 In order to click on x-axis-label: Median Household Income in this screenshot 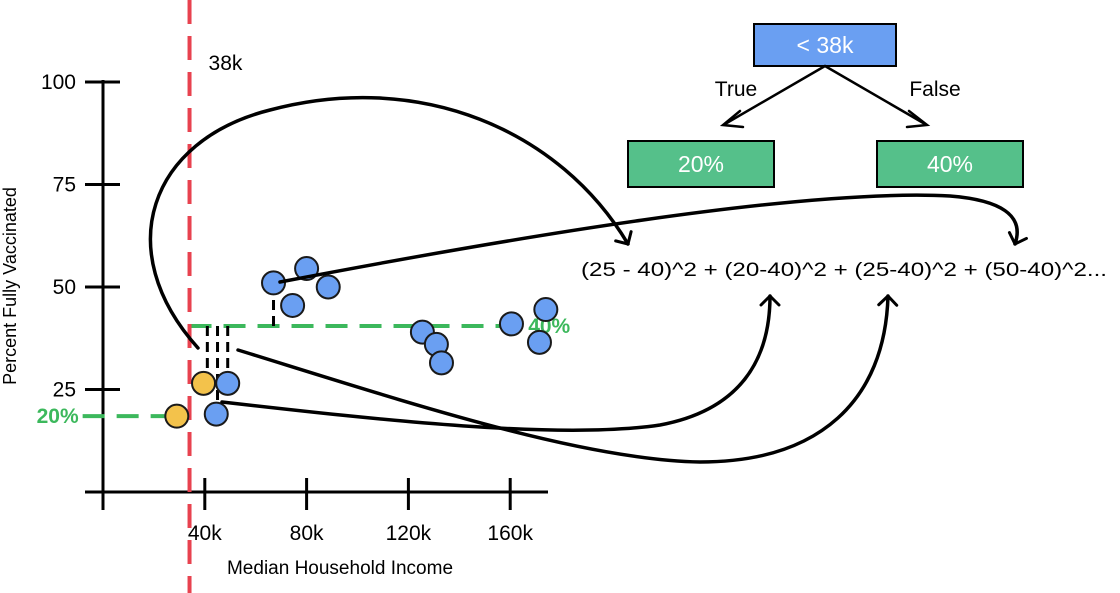, I will do `click(340, 568)`.